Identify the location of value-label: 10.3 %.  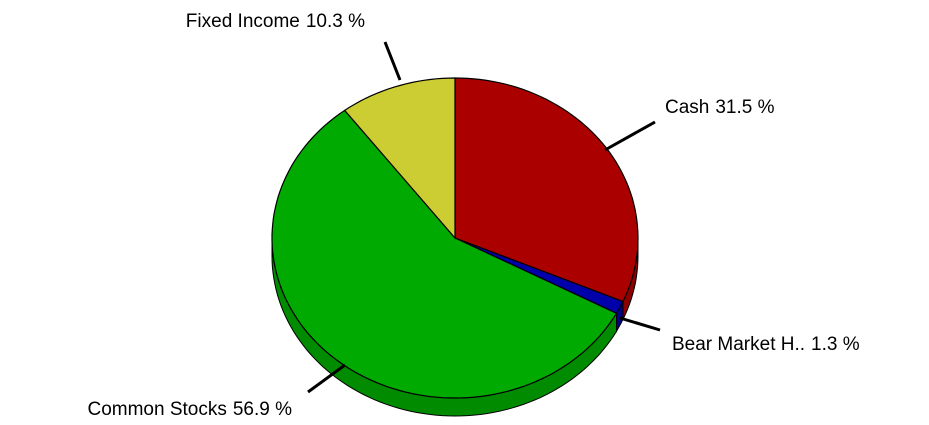
(335, 21).